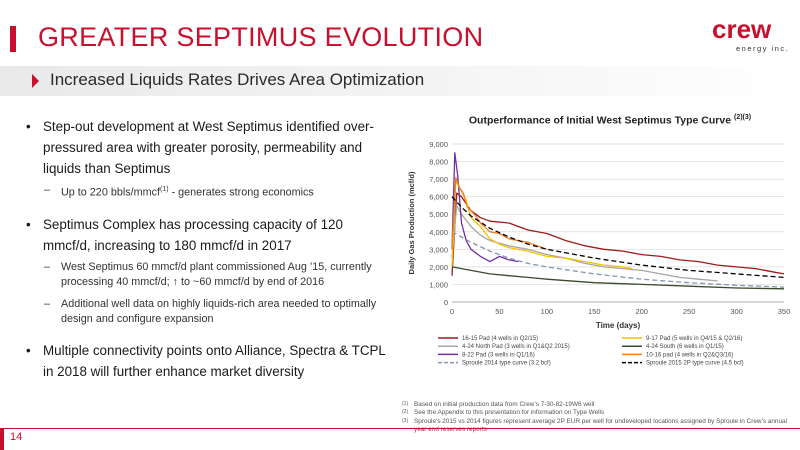  What do you see at coordinates (35, 81) in the screenshot?
I see `subtitle-arrow-icon` at bounding box center [35, 81].